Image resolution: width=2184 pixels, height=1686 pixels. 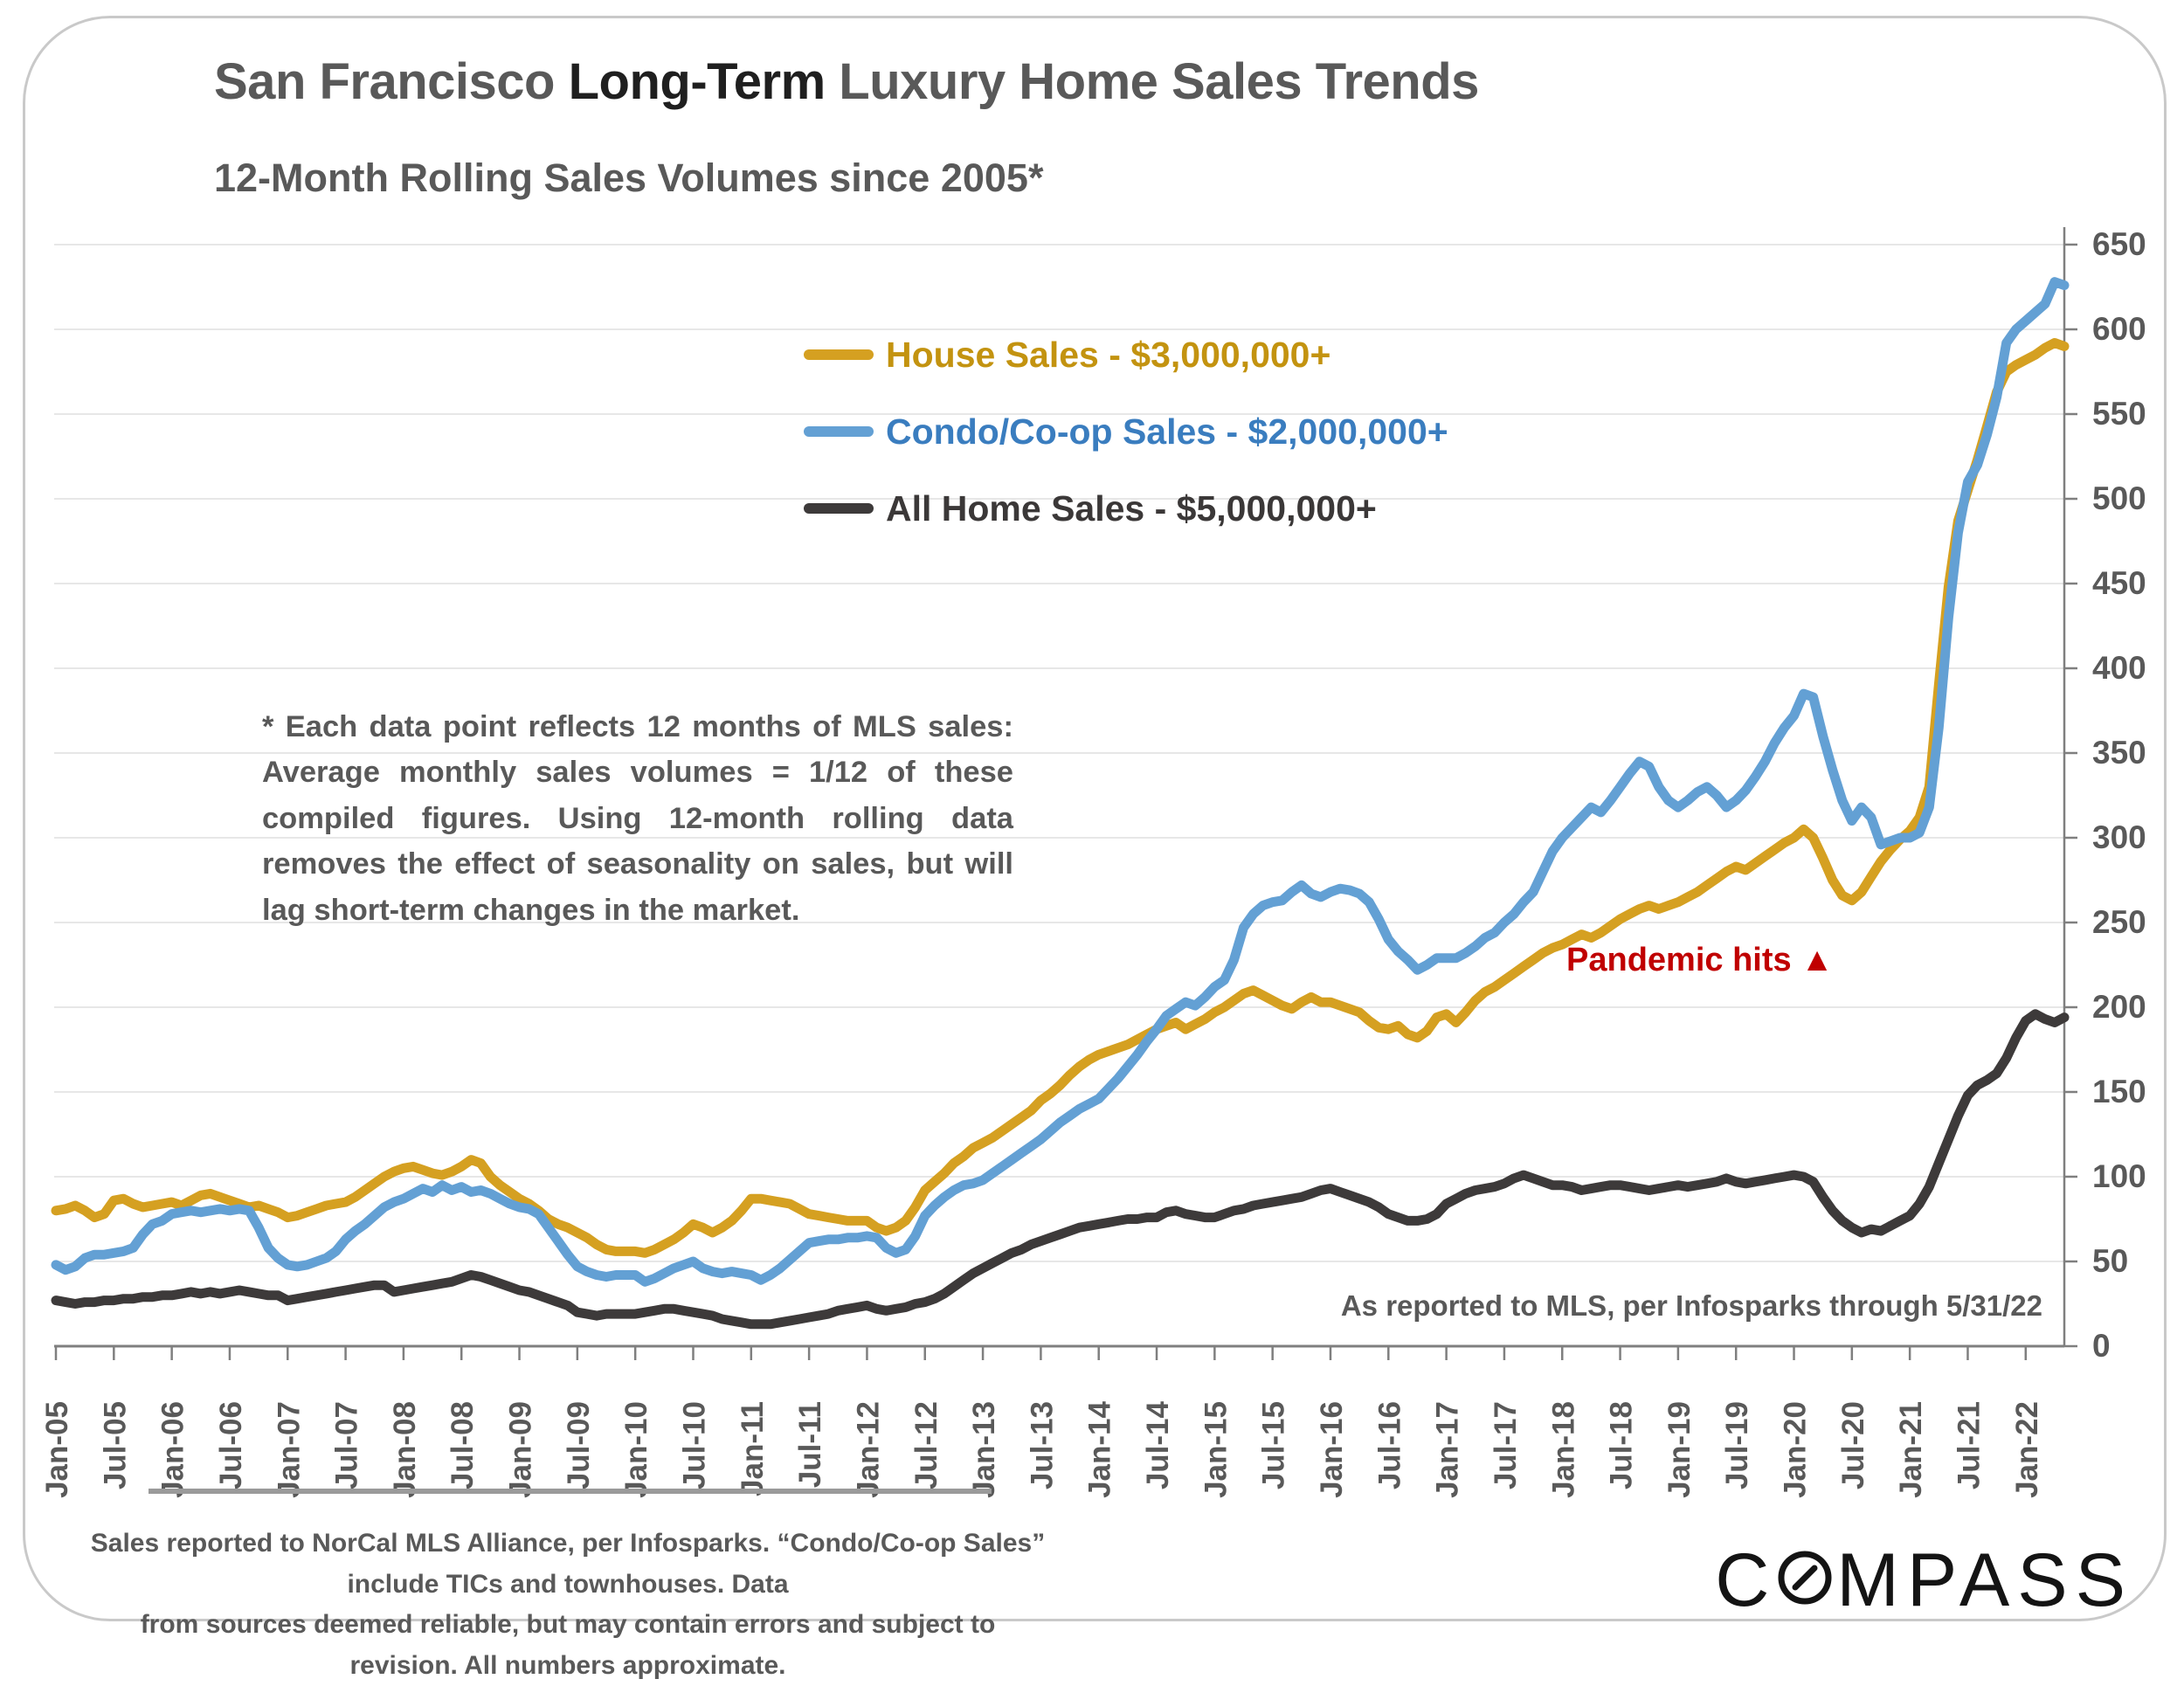 I want to click on legend-row-house: House Sales - $3,000,000+, so click(x=1126, y=355).